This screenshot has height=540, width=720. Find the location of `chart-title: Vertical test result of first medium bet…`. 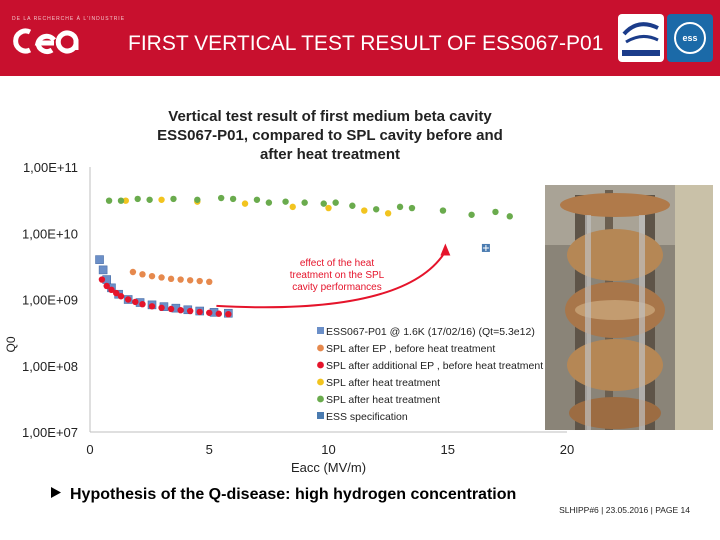

chart-title: Vertical test result of first medium bet… is located at coordinates (330, 135).